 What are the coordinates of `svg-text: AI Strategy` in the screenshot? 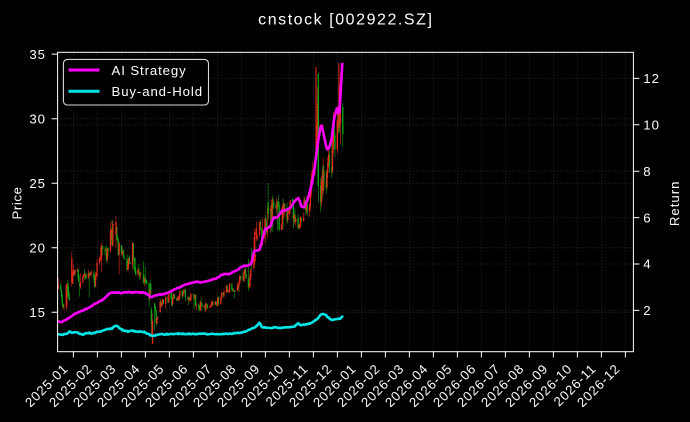 It's located at (149, 70).